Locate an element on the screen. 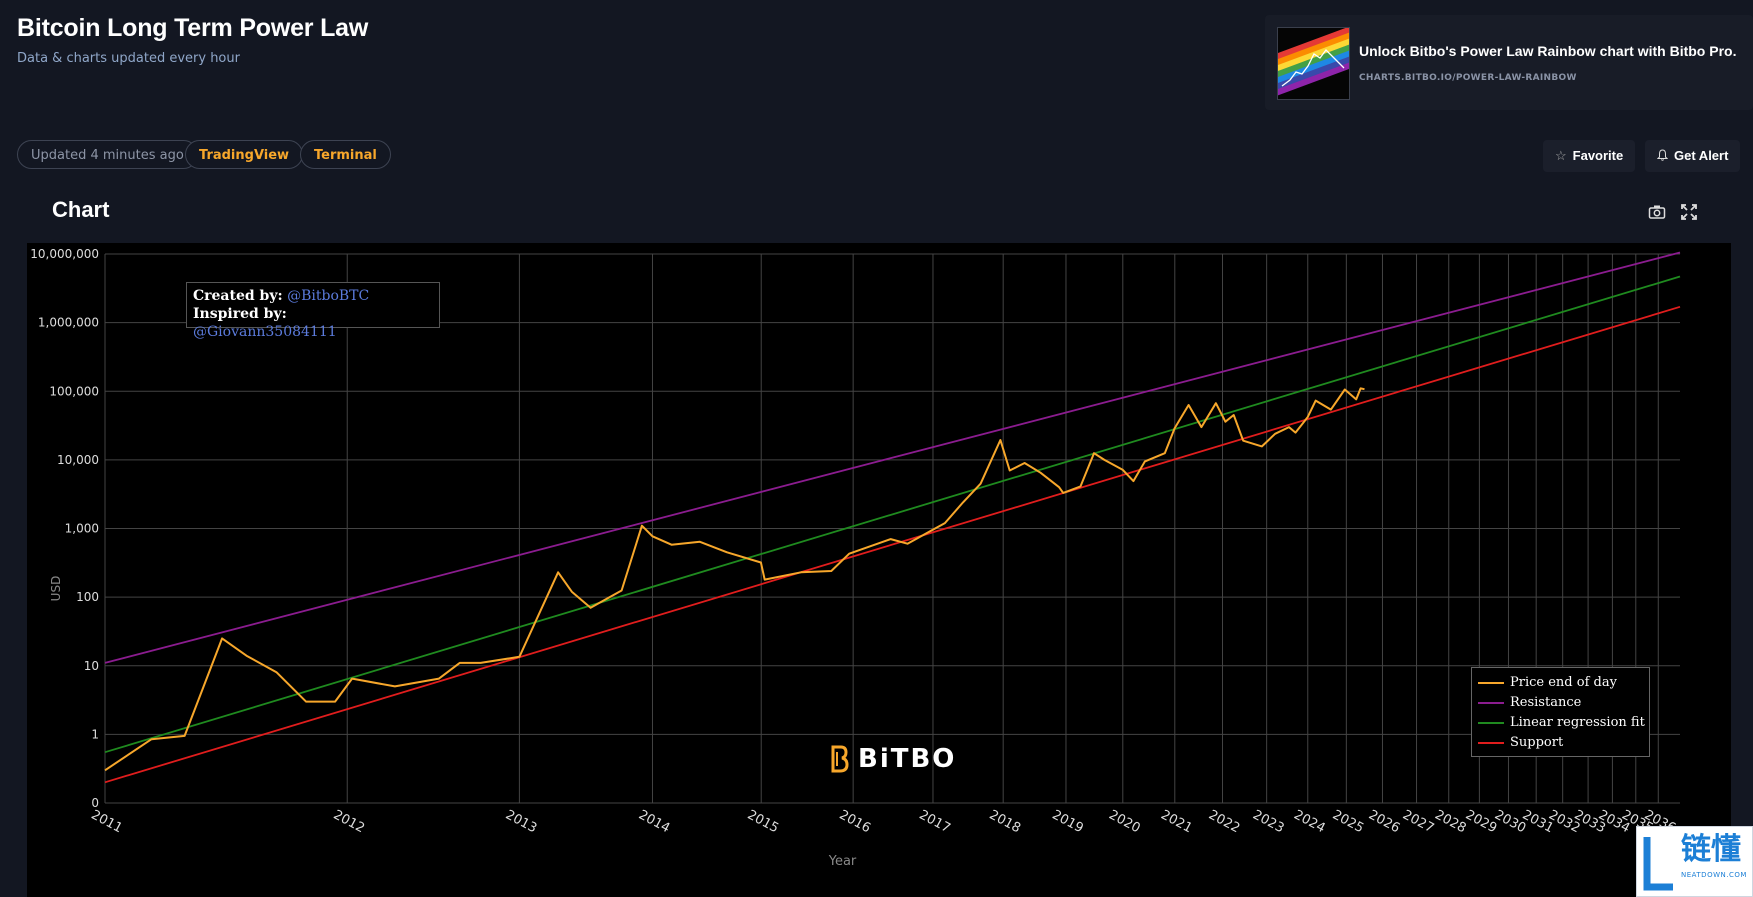 The width and height of the screenshot is (1753, 897). legend-swatch-price is located at coordinates (1491, 682).